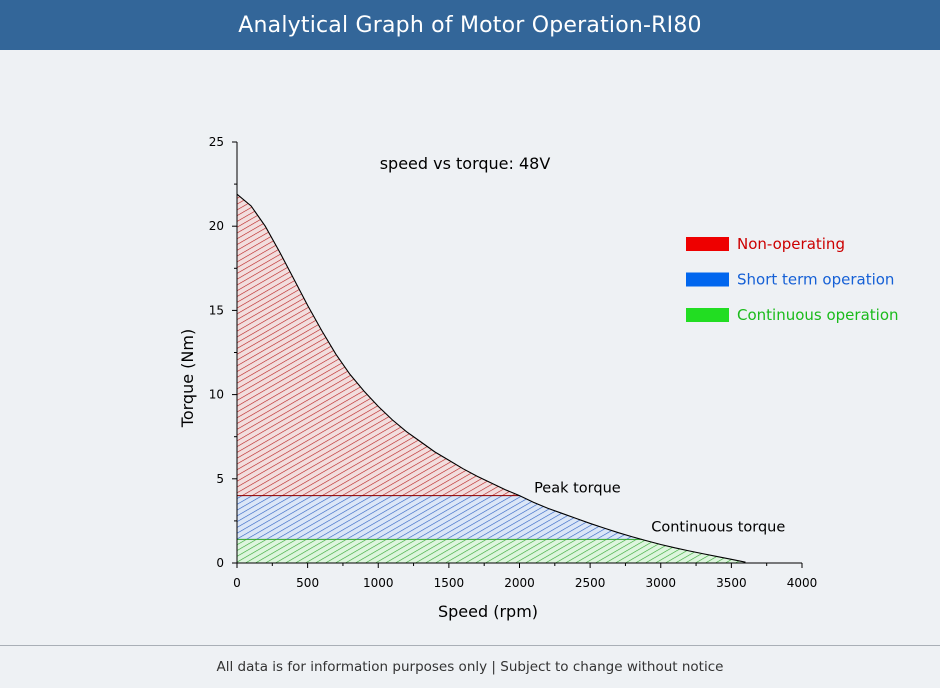 Image resolution: width=940 pixels, height=688 pixels. Describe the element at coordinates (470, 645) in the screenshot. I see `footer-divider` at that location.